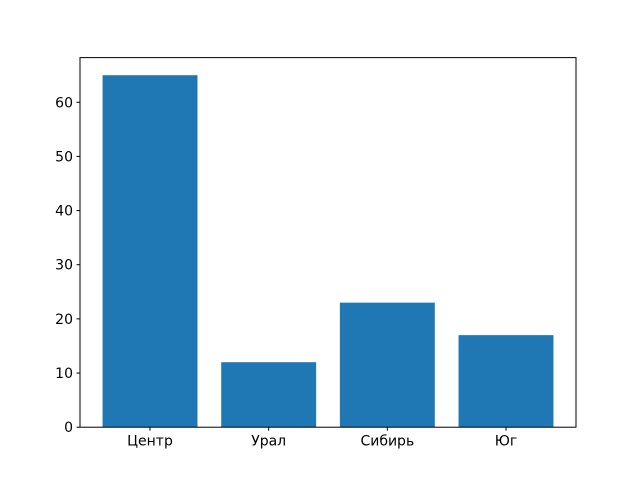 This screenshot has width=640, height=480. Describe the element at coordinates (64, 266) in the screenshot. I see `y-tick-label: 30` at that location.